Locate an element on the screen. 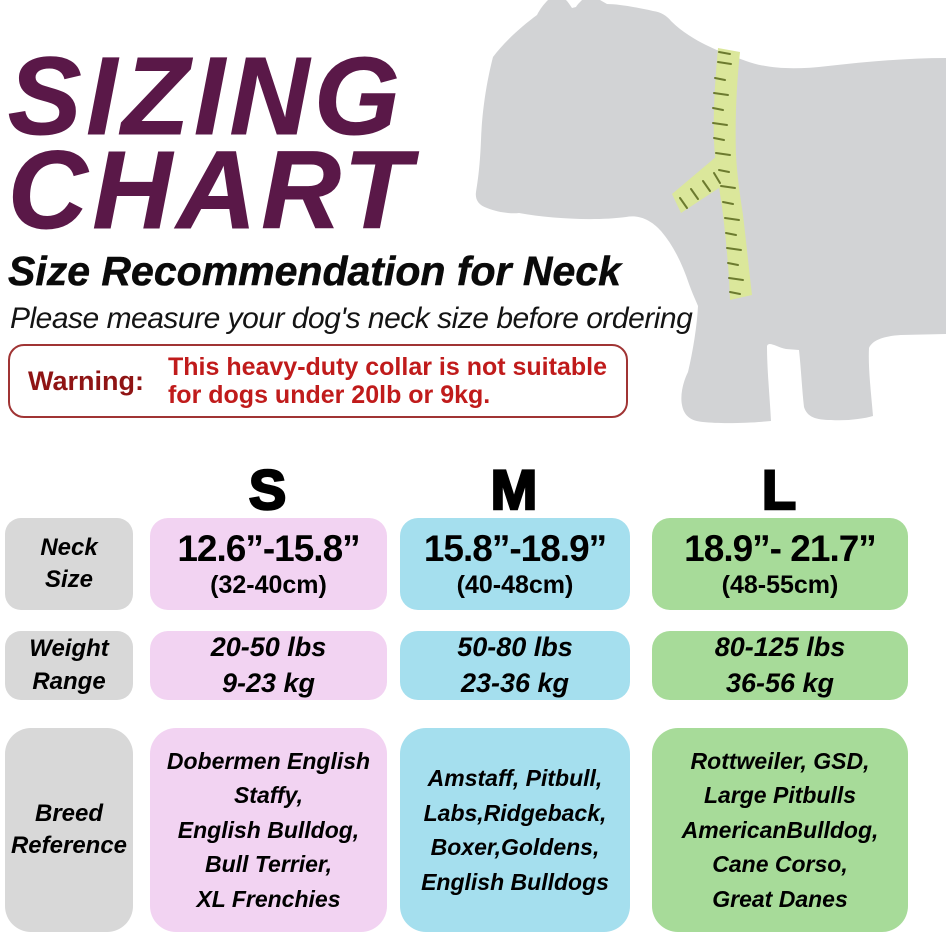 This screenshot has height=936, width=946. subtitle: Size Recommendation for Neck is located at coordinates (314, 271).